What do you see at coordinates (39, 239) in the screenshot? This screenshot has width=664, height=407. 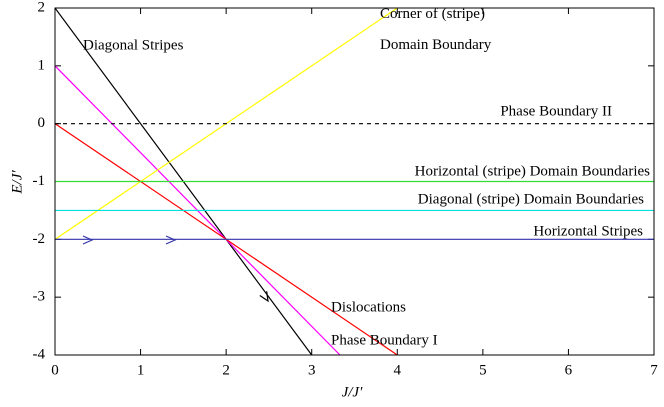 I see `y-tick-label: -2` at bounding box center [39, 239].